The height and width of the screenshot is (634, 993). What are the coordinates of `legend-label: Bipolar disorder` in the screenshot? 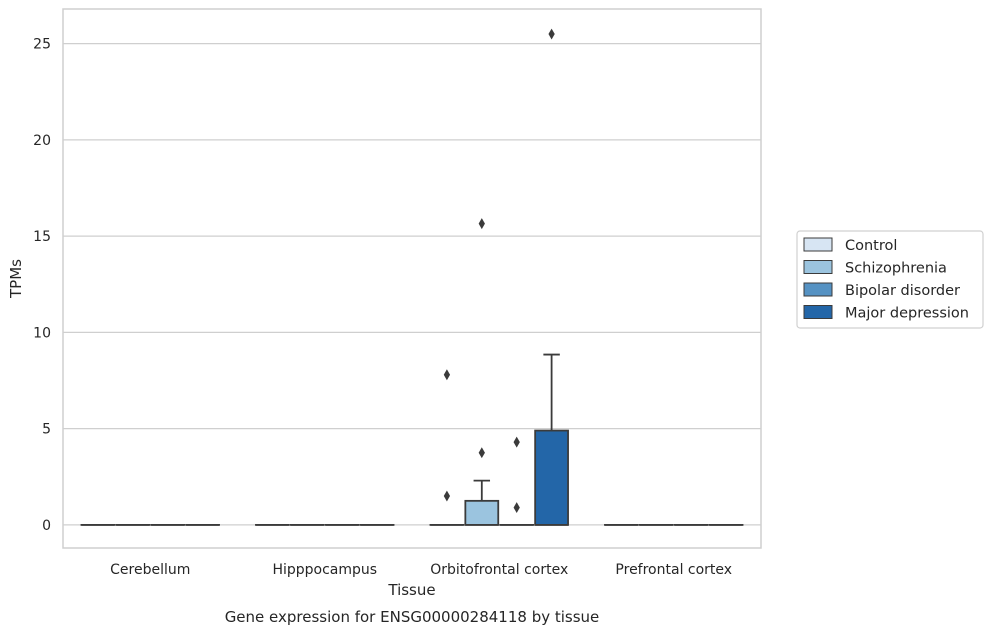 It's located at (902, 291).